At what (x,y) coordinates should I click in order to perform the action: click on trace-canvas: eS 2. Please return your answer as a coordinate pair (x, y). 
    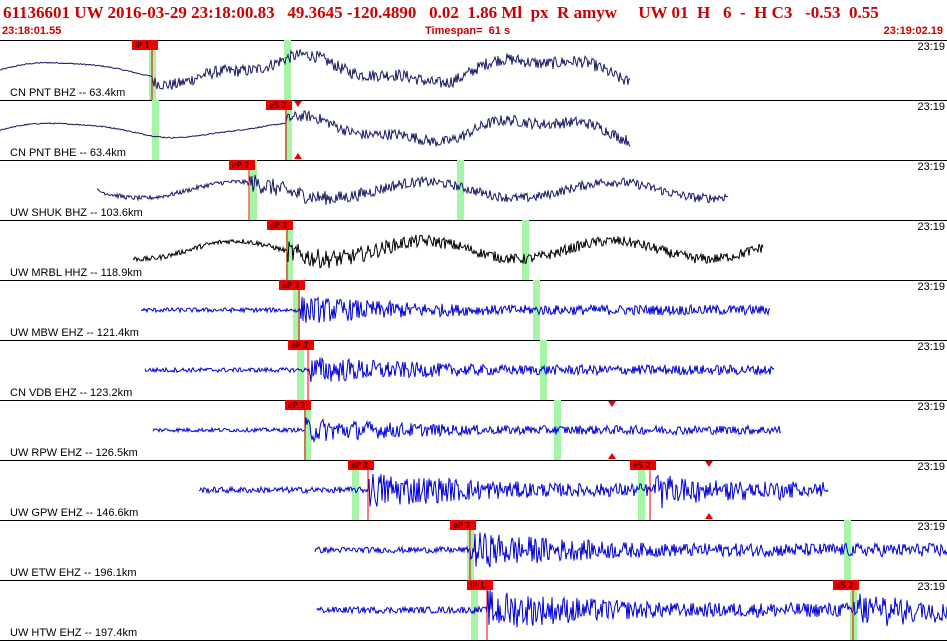
    Looking at the image, I should click on (473, 130).